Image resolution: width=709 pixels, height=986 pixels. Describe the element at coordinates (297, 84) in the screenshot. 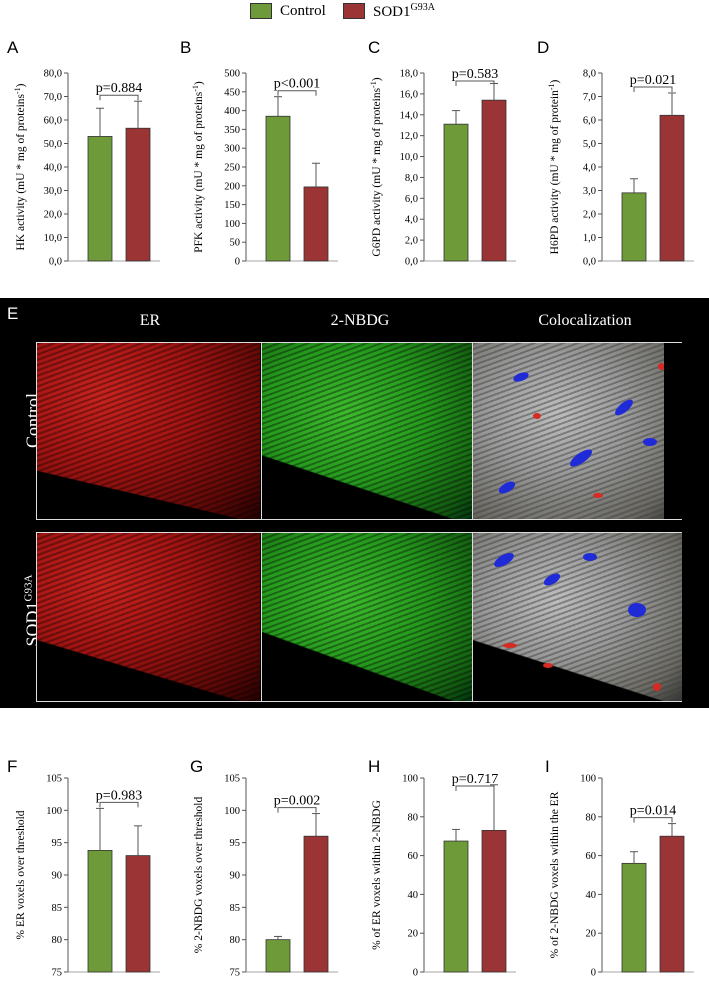

I see `p-value-label: p<0.001` at that location.